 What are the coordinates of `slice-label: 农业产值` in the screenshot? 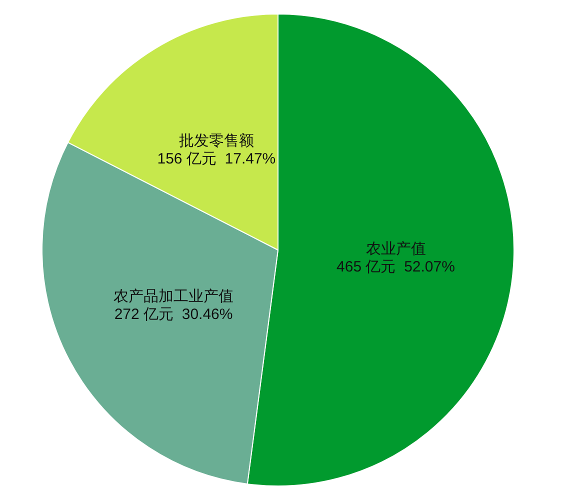 It's located at (396, 249).